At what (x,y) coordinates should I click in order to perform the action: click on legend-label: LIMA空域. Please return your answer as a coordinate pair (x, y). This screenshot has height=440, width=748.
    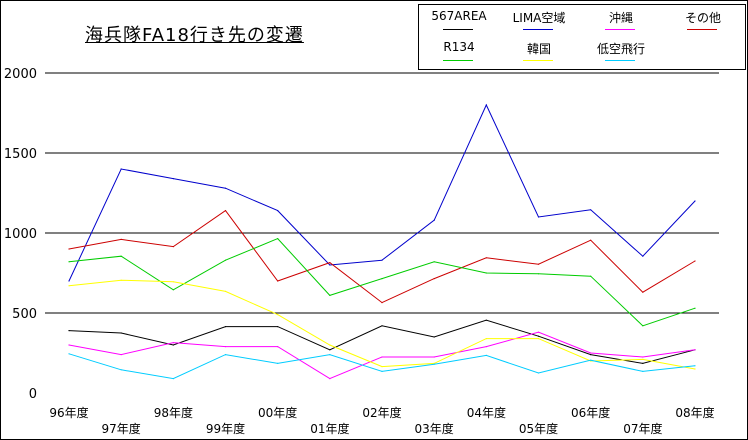
    Looking at the image, I should click on (539, 18).